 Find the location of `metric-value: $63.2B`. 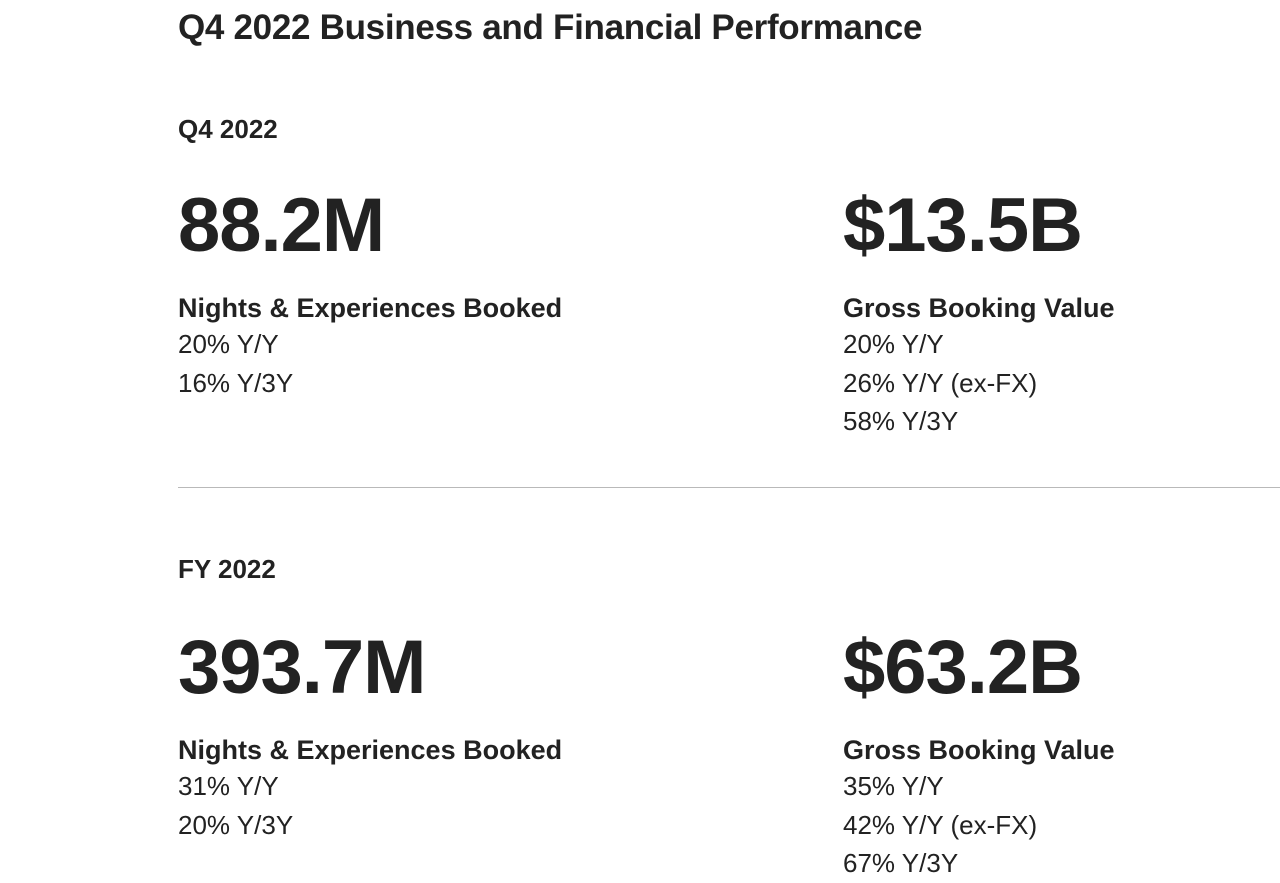

metric-value: $63.2B is located at coordinates (963, 667).